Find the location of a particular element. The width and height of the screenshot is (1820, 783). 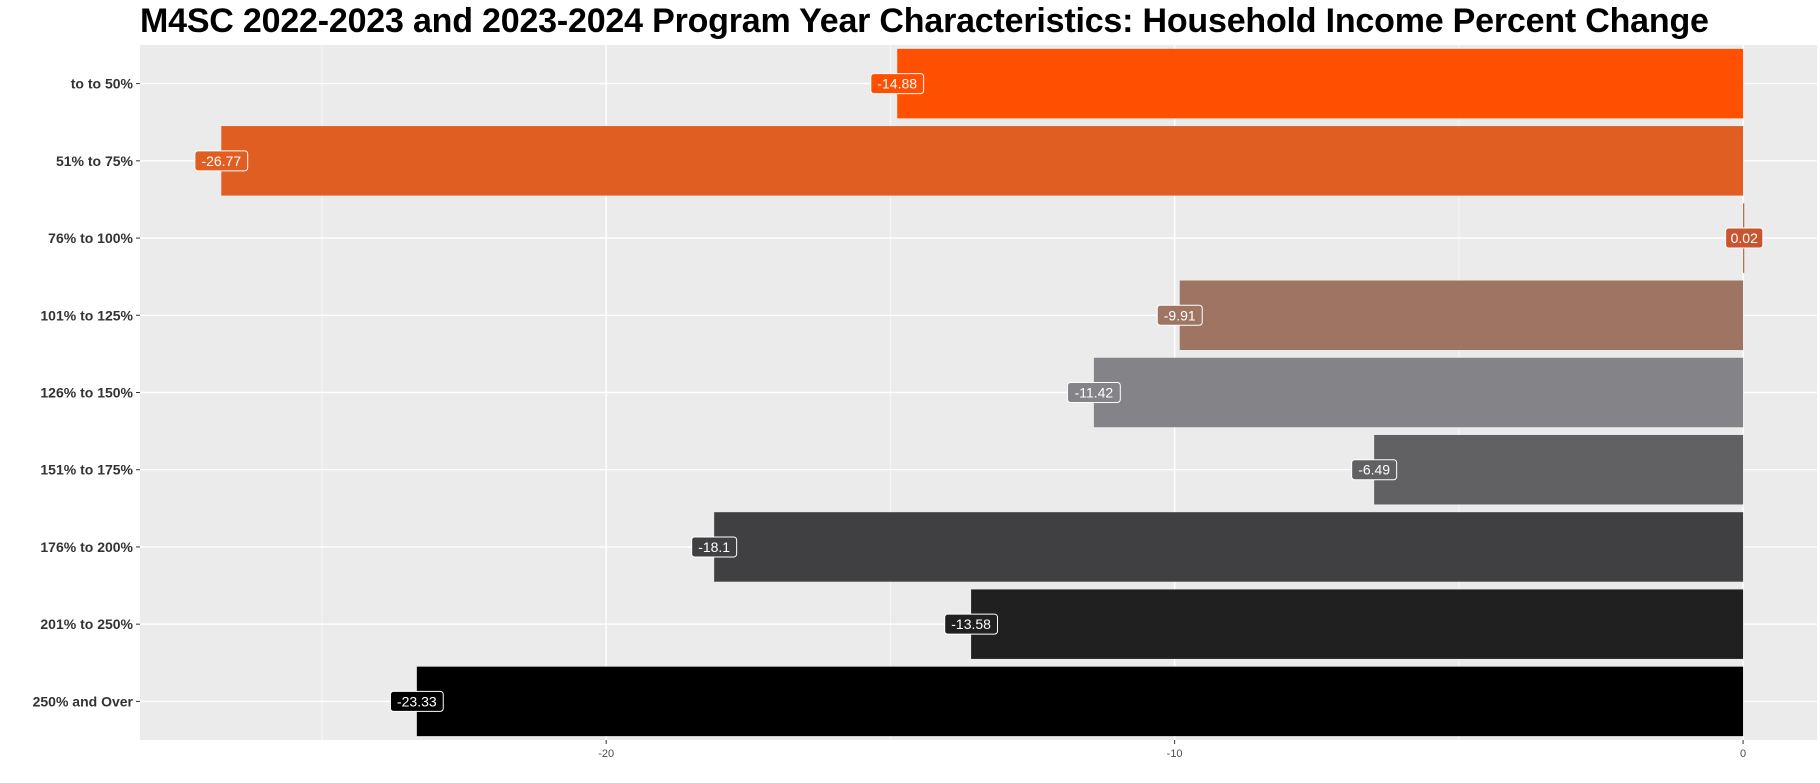

data-label-7: -18.1 is located at coordinates (714, 547).